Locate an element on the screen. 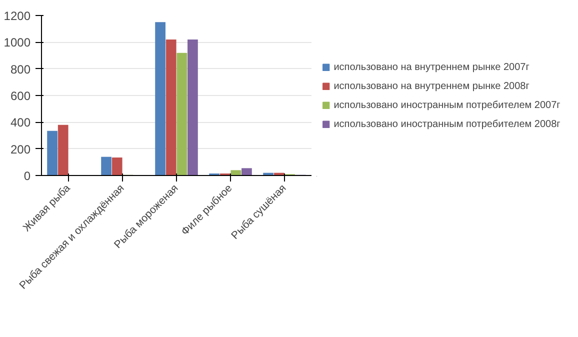 The image size is (578, 337). y-tick-label: 0 is located at coordinates (27, 176).